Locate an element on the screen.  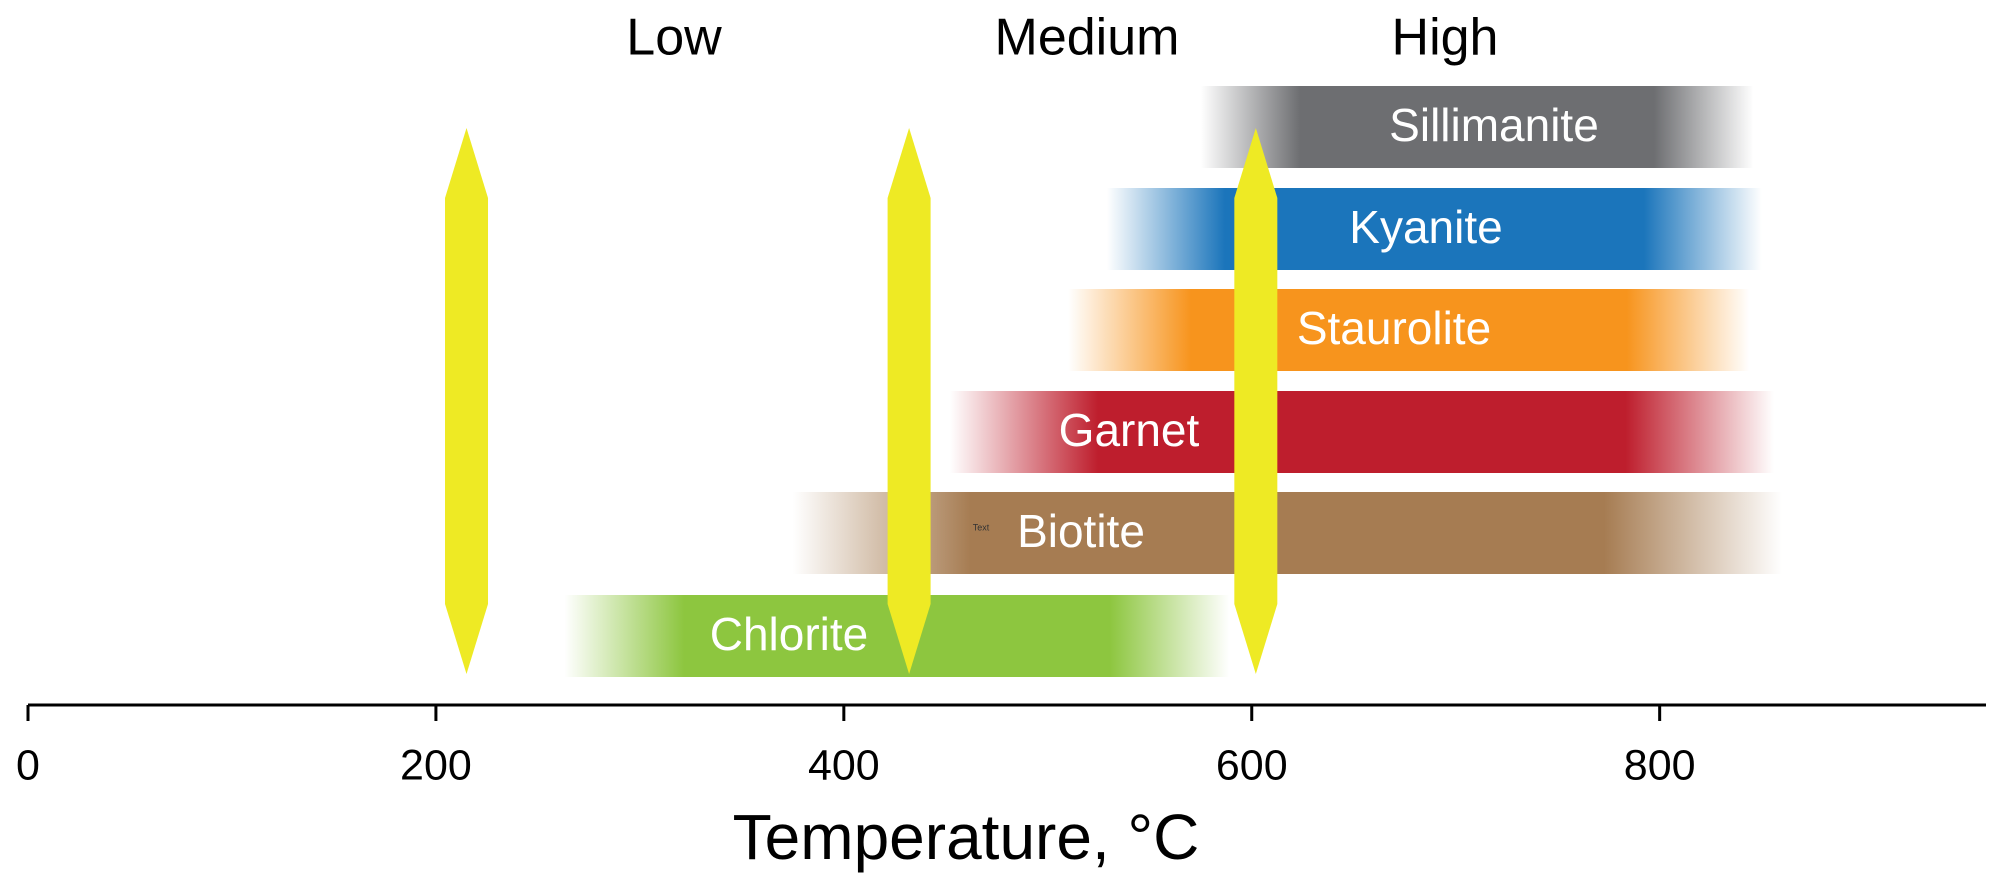
x-tick-label: 0 is located at coordinates (28, 765).